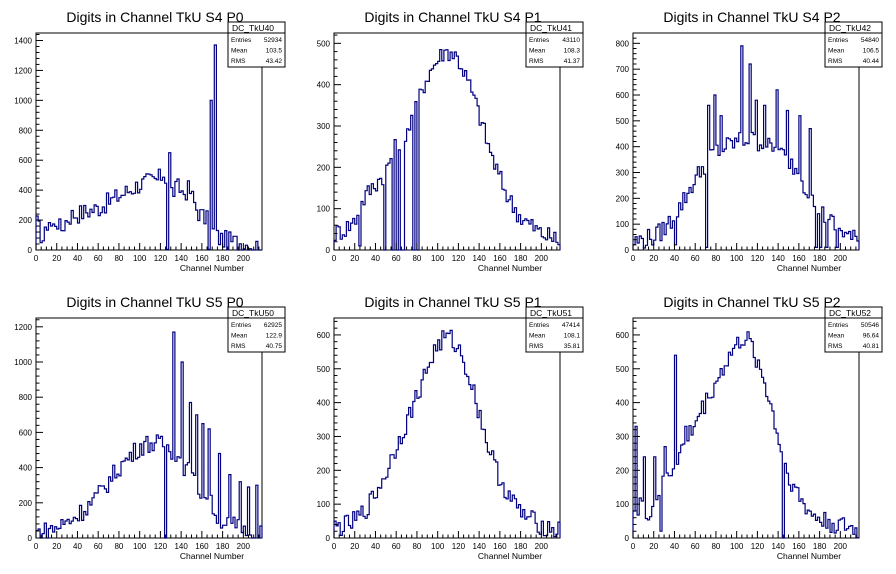 The image size is (896, 574). What do you see at coordinates (572, 336) in the screenshot?
I see `stats-mean-value: 108.1` at bounding box center [572, 336].